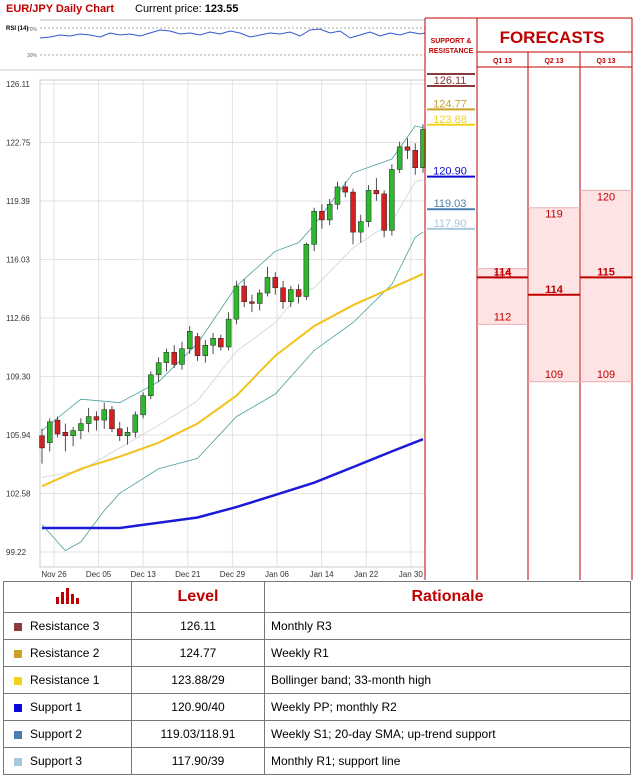  I want to click on table-row: Support 1 120.90/40 Weekly PP; monthly R2, so click(317, 707).